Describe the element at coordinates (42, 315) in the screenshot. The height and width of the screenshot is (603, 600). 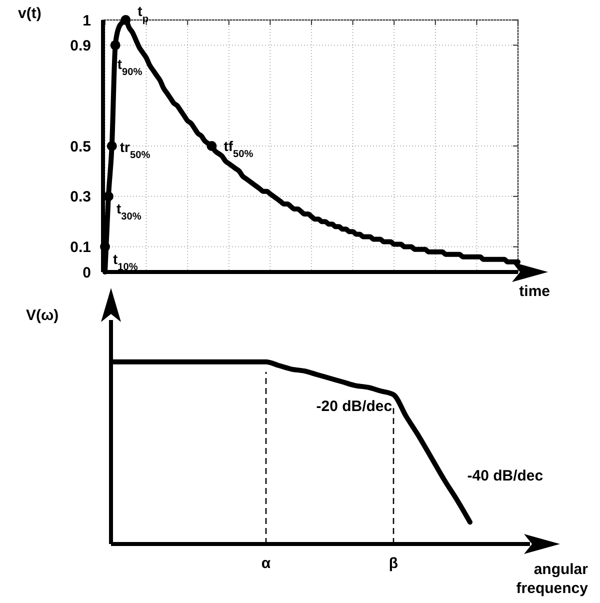
I see `y-axis-title: V(ω)` at that location.